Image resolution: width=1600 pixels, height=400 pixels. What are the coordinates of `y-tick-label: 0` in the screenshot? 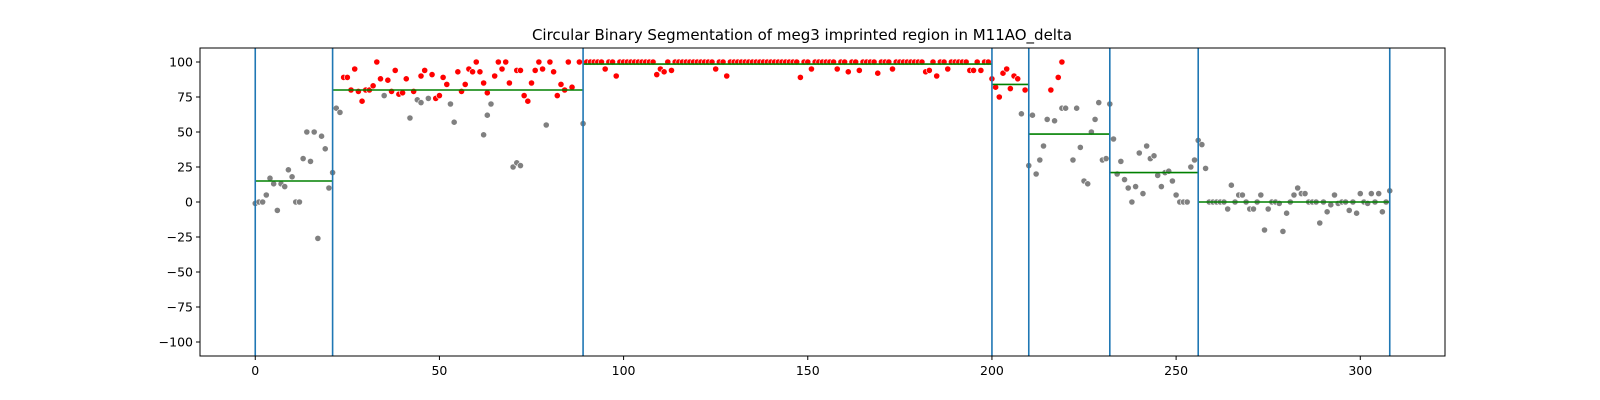 It's located at (189, 202).